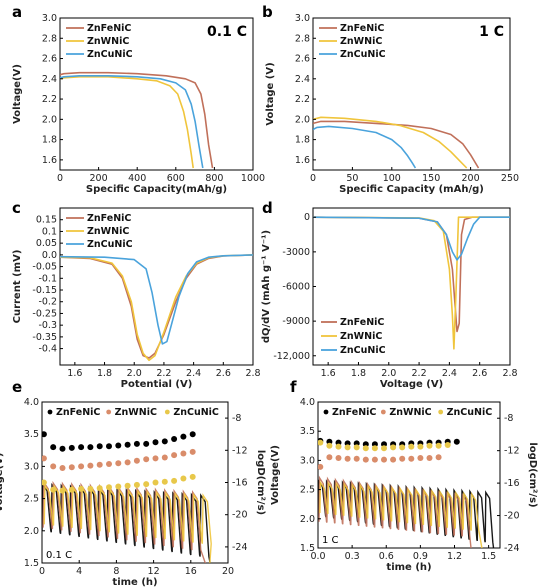 The image size is (550, 587). Describe the element at coordinates (307, 402) in the screenshot. I see `y-tick-label: 4.0` at that location.